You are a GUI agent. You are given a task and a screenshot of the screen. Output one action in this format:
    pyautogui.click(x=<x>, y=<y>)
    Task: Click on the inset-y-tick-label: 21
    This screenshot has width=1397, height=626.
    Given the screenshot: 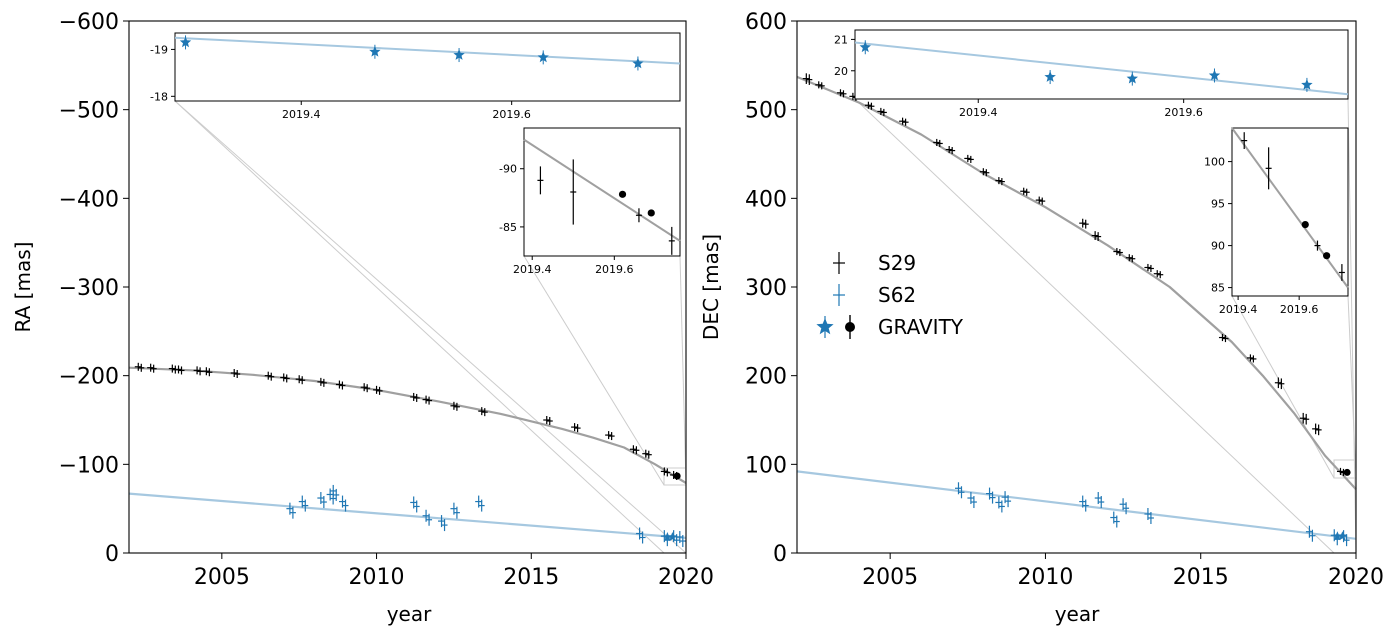 What is the action you would take?
    pyautogui.click(x=841, y=39)
    